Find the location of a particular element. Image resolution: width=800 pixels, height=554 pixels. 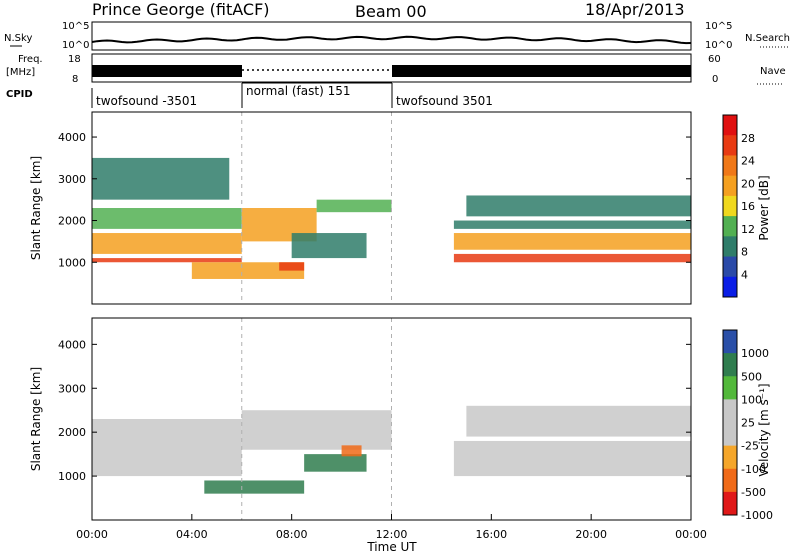

velocity-colorbar: 1000 500 100 25 -25 -100 -500 -1000 is located at coordinates (747, 425).